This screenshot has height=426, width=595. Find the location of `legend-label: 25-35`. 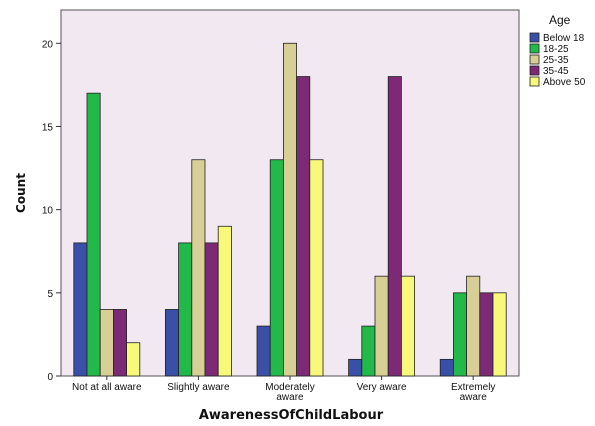

legend-label: 25-35 is located at coordinates (556, 60).